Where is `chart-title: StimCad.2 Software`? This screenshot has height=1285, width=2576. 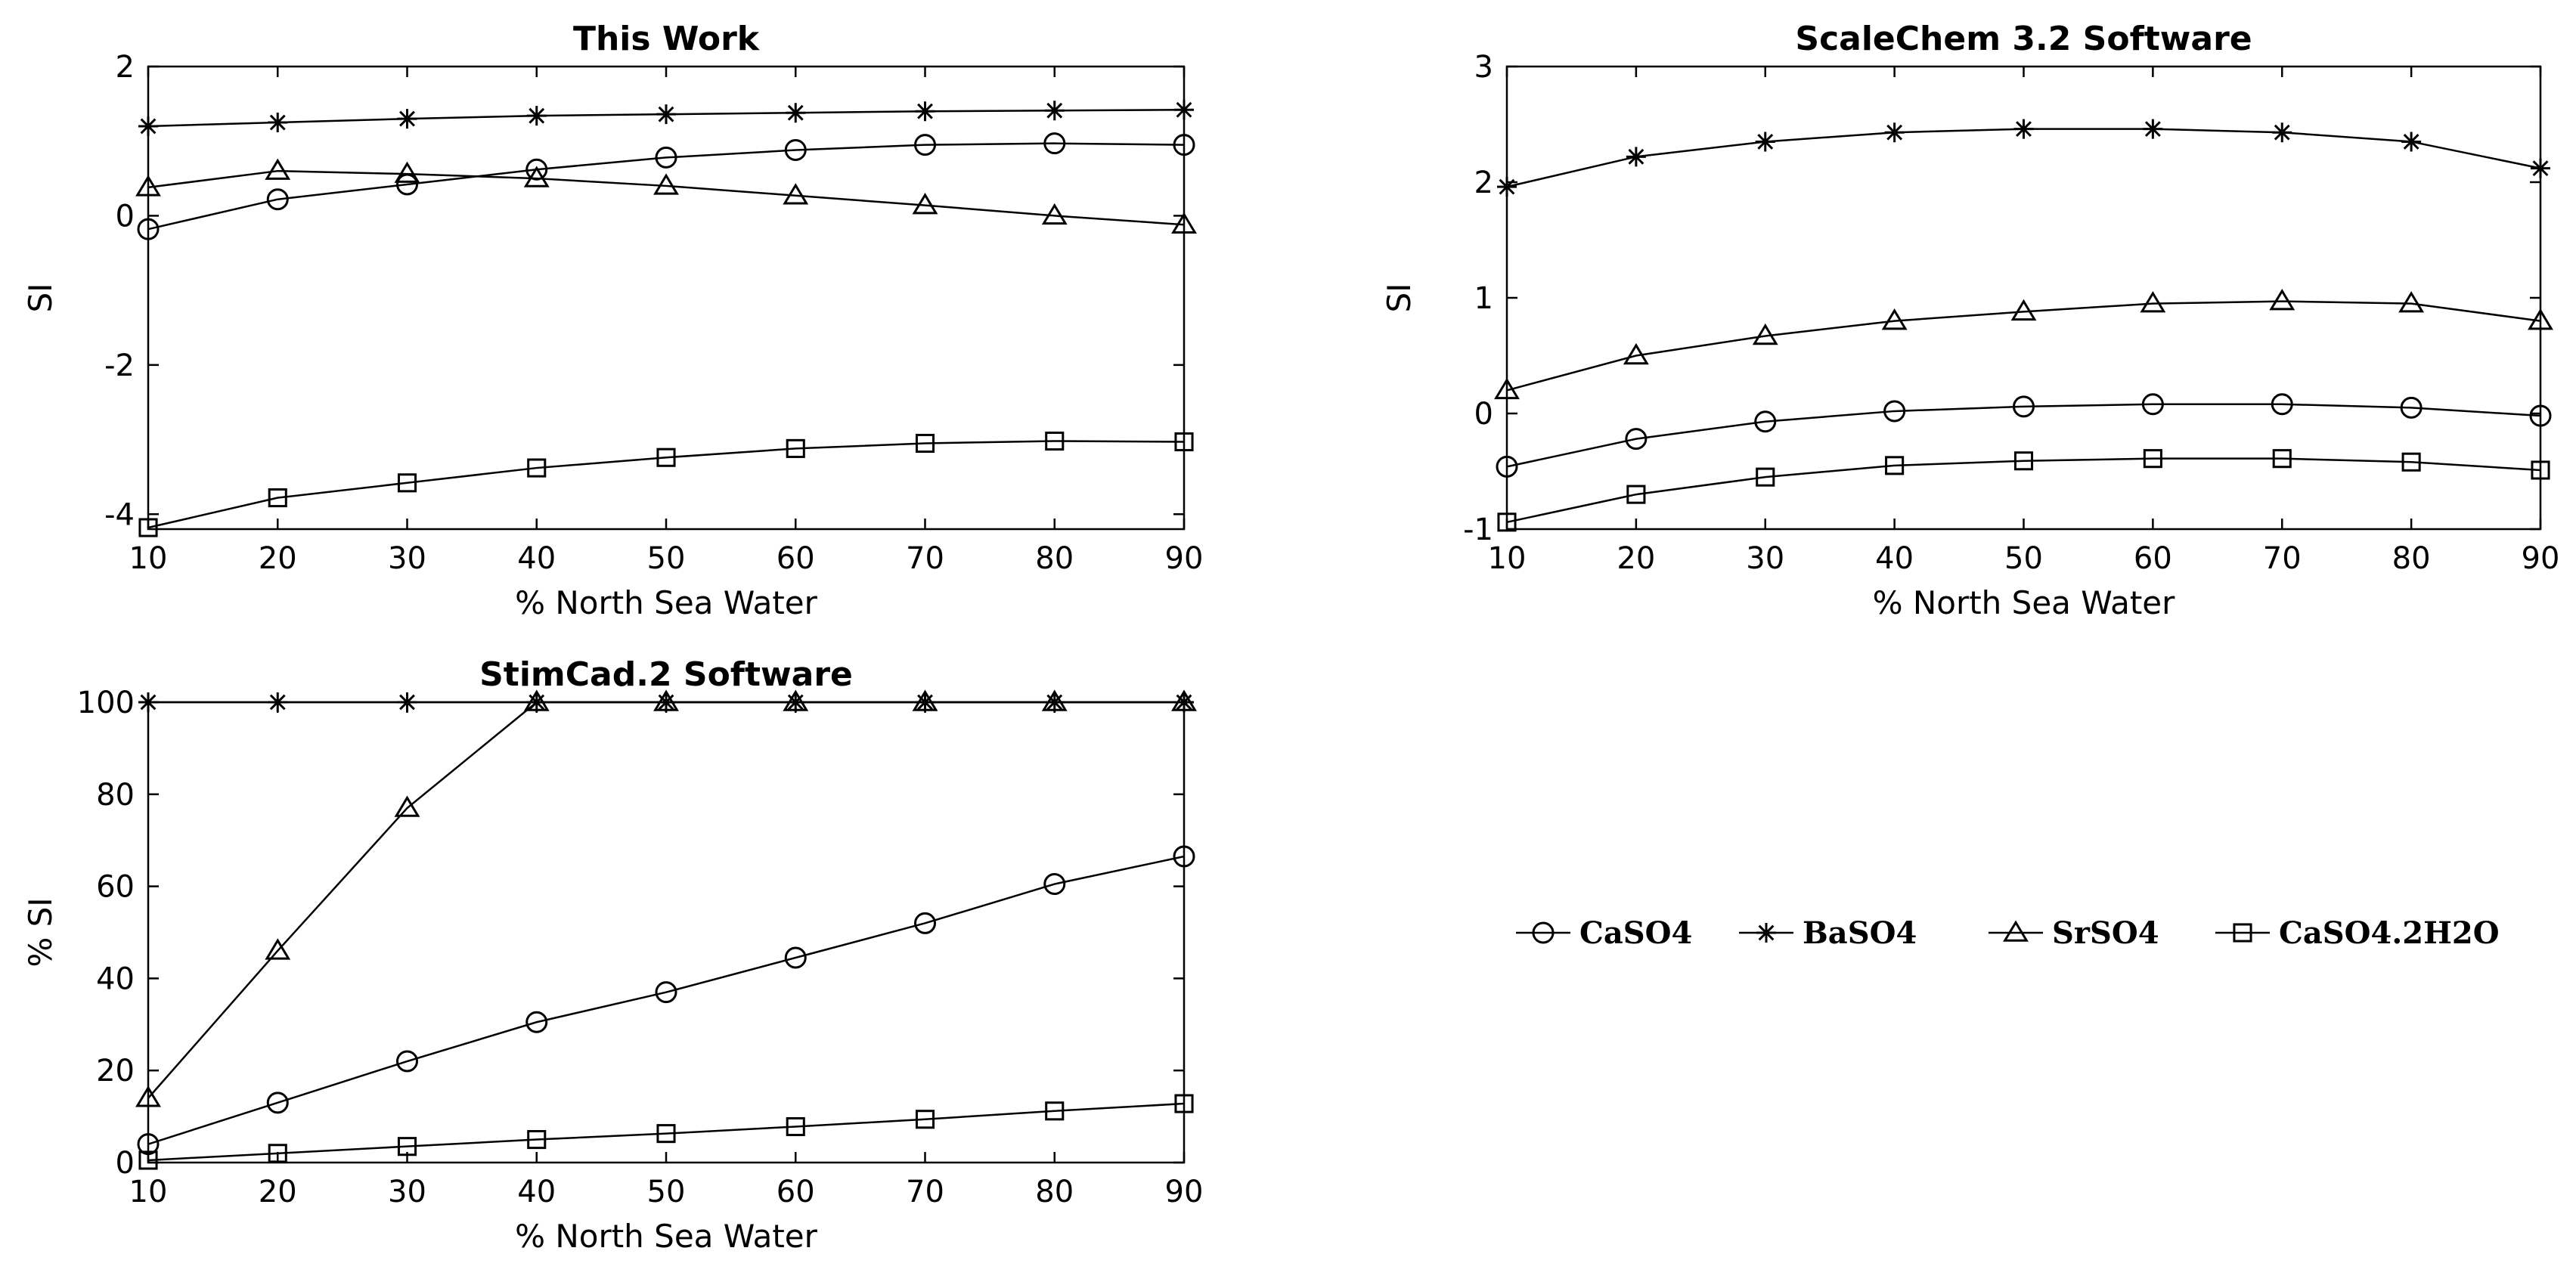
chart-title: StimCad.2 Software is located at coordinates (666, 674).